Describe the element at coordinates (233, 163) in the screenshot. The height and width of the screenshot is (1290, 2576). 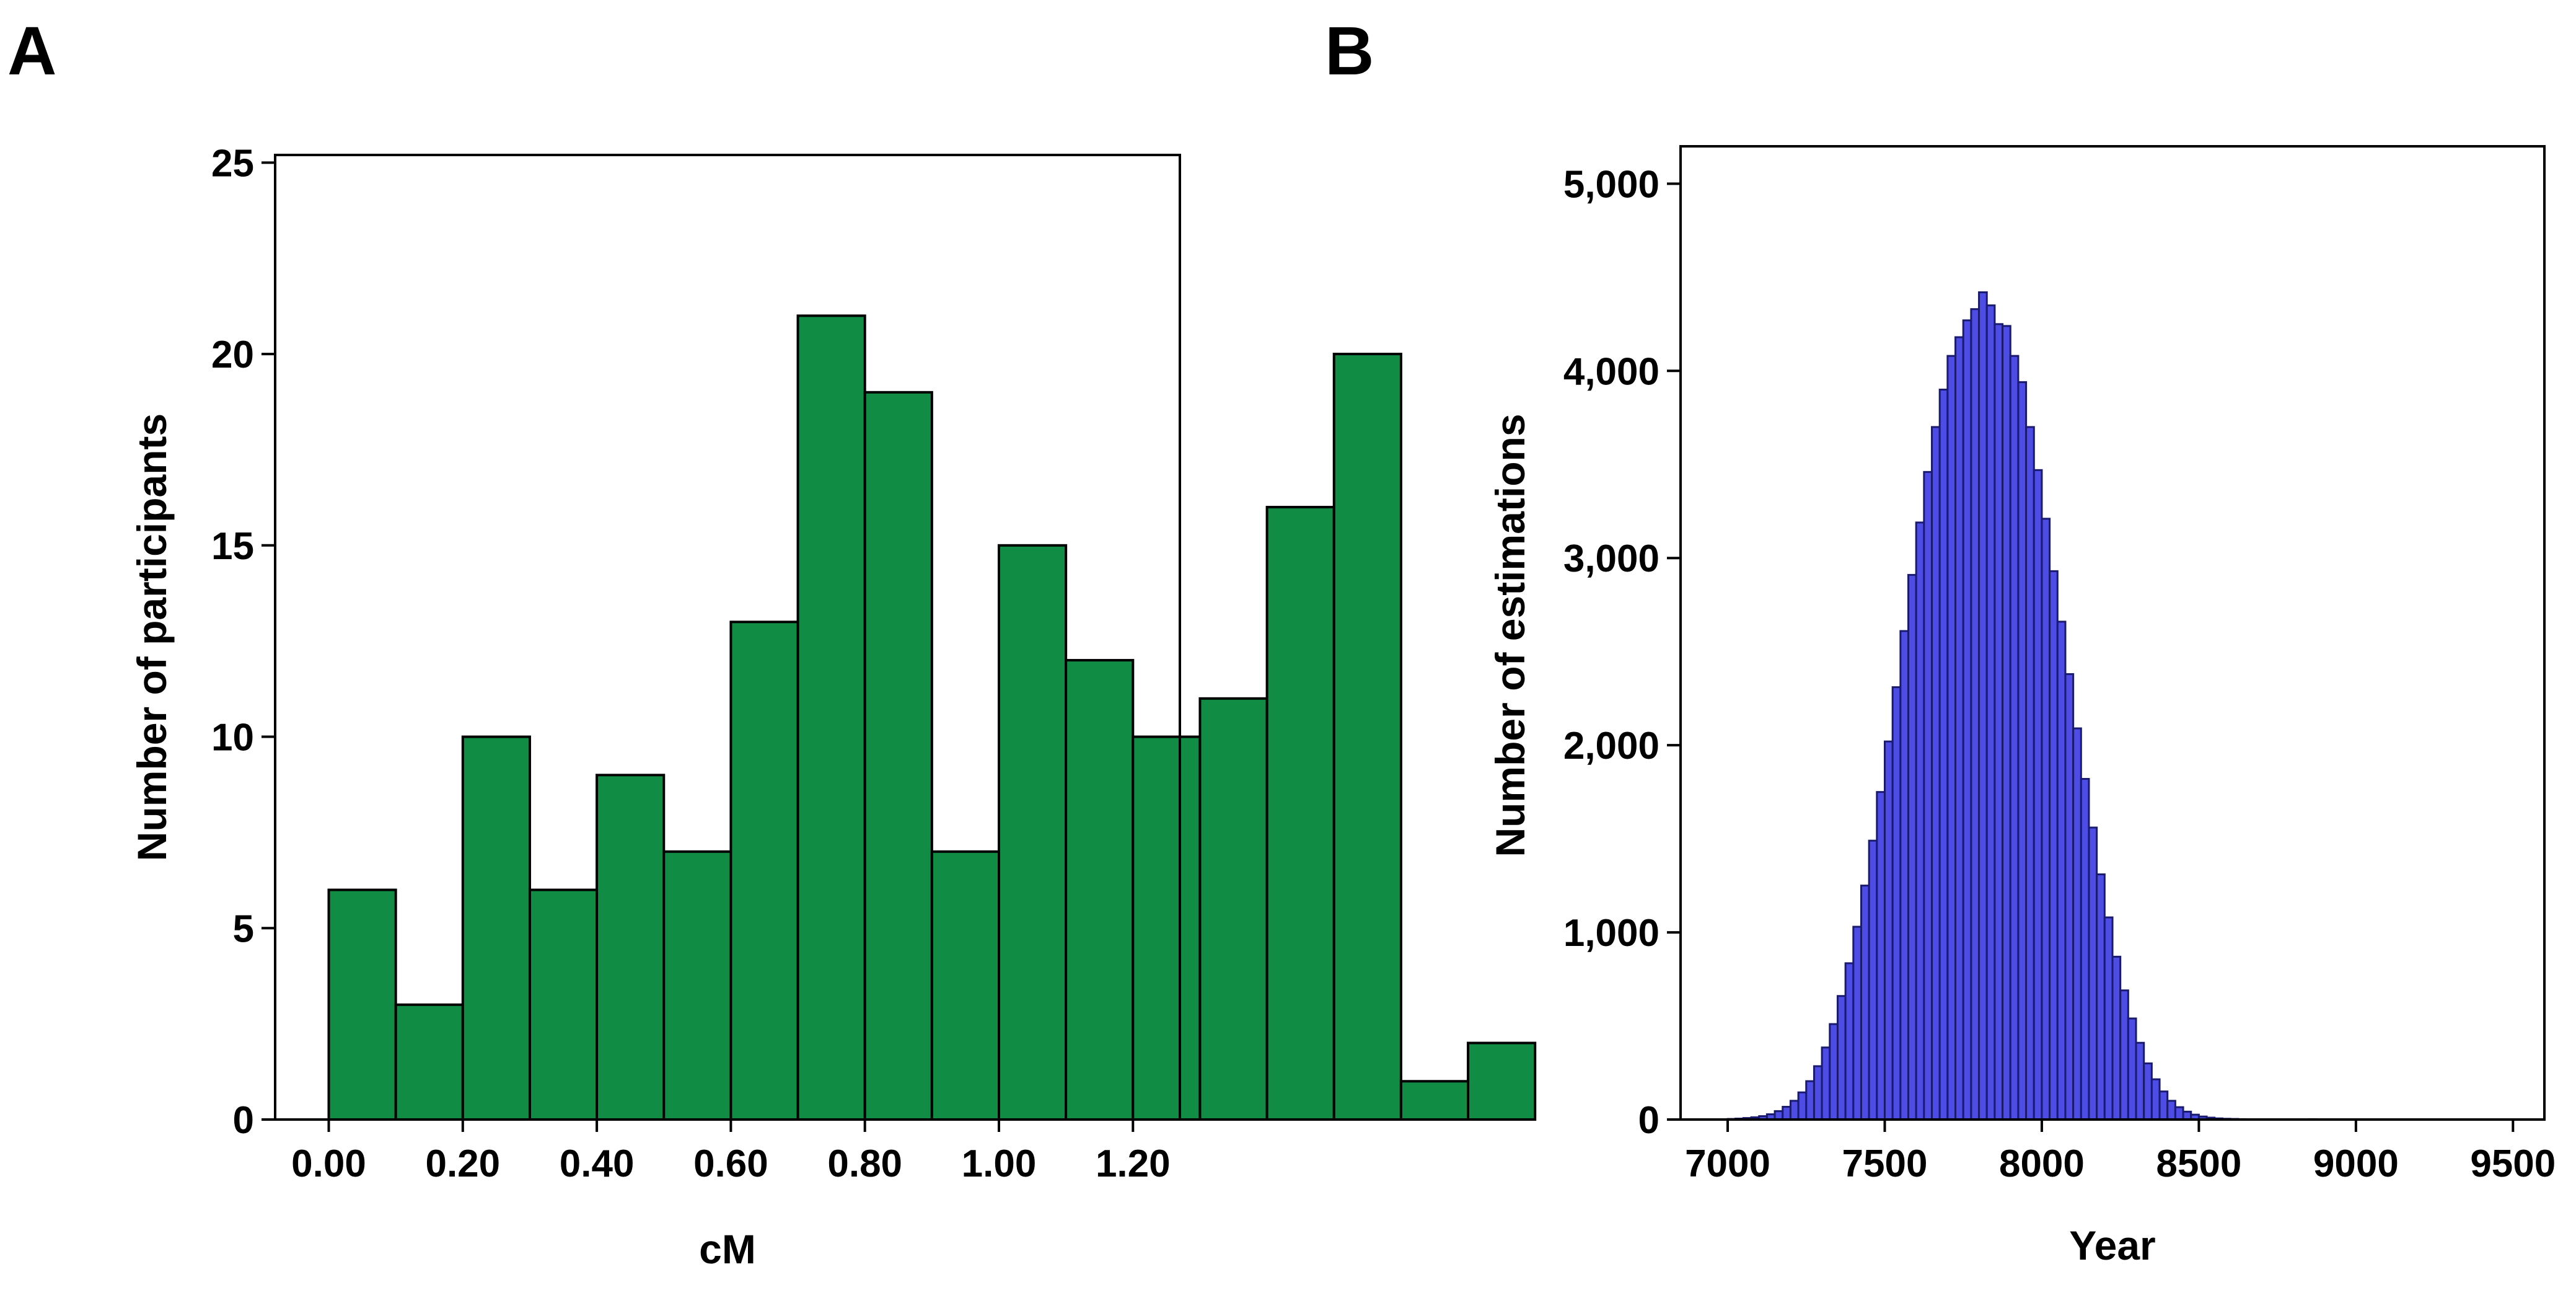
I see `chart-a-y-tick-label: 25` at that location.